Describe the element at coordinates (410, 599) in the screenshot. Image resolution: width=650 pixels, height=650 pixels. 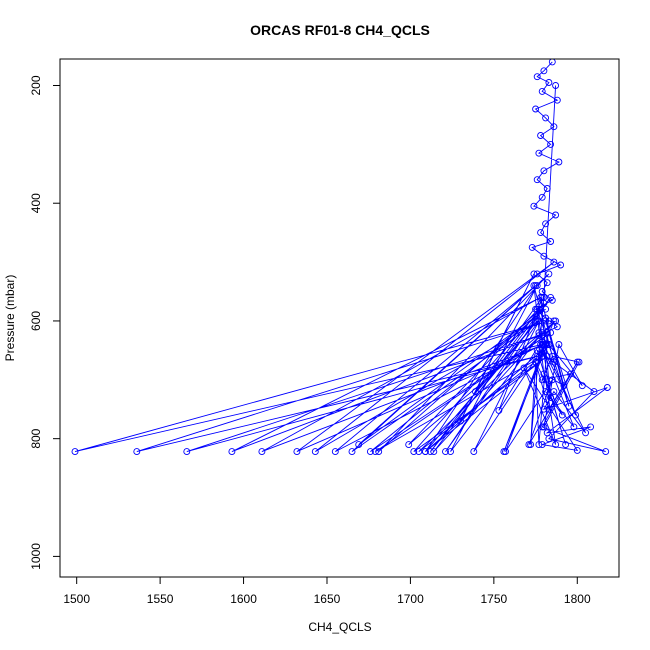
I see `x-tick-label: 1700` at that location.